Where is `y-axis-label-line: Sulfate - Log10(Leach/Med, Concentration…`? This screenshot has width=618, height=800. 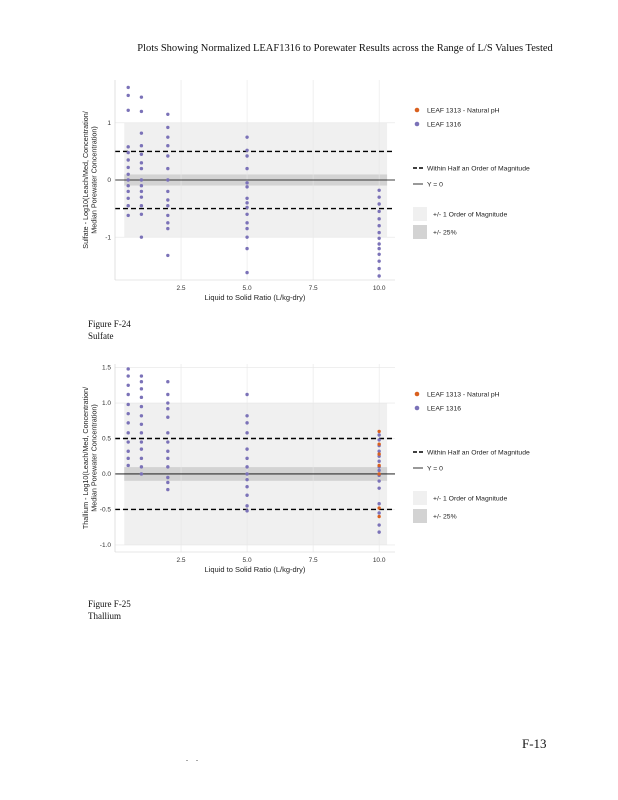
y-axis-label-line: Sulfate - Log10(Leach/Med, Concentration… is located at coordinates (85, 179).